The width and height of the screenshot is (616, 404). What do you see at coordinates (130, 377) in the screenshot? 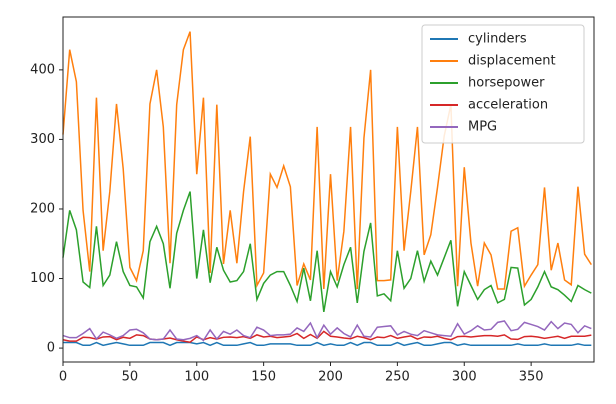
I see `x-tick-label: 50` at bounding box center [130, 377].